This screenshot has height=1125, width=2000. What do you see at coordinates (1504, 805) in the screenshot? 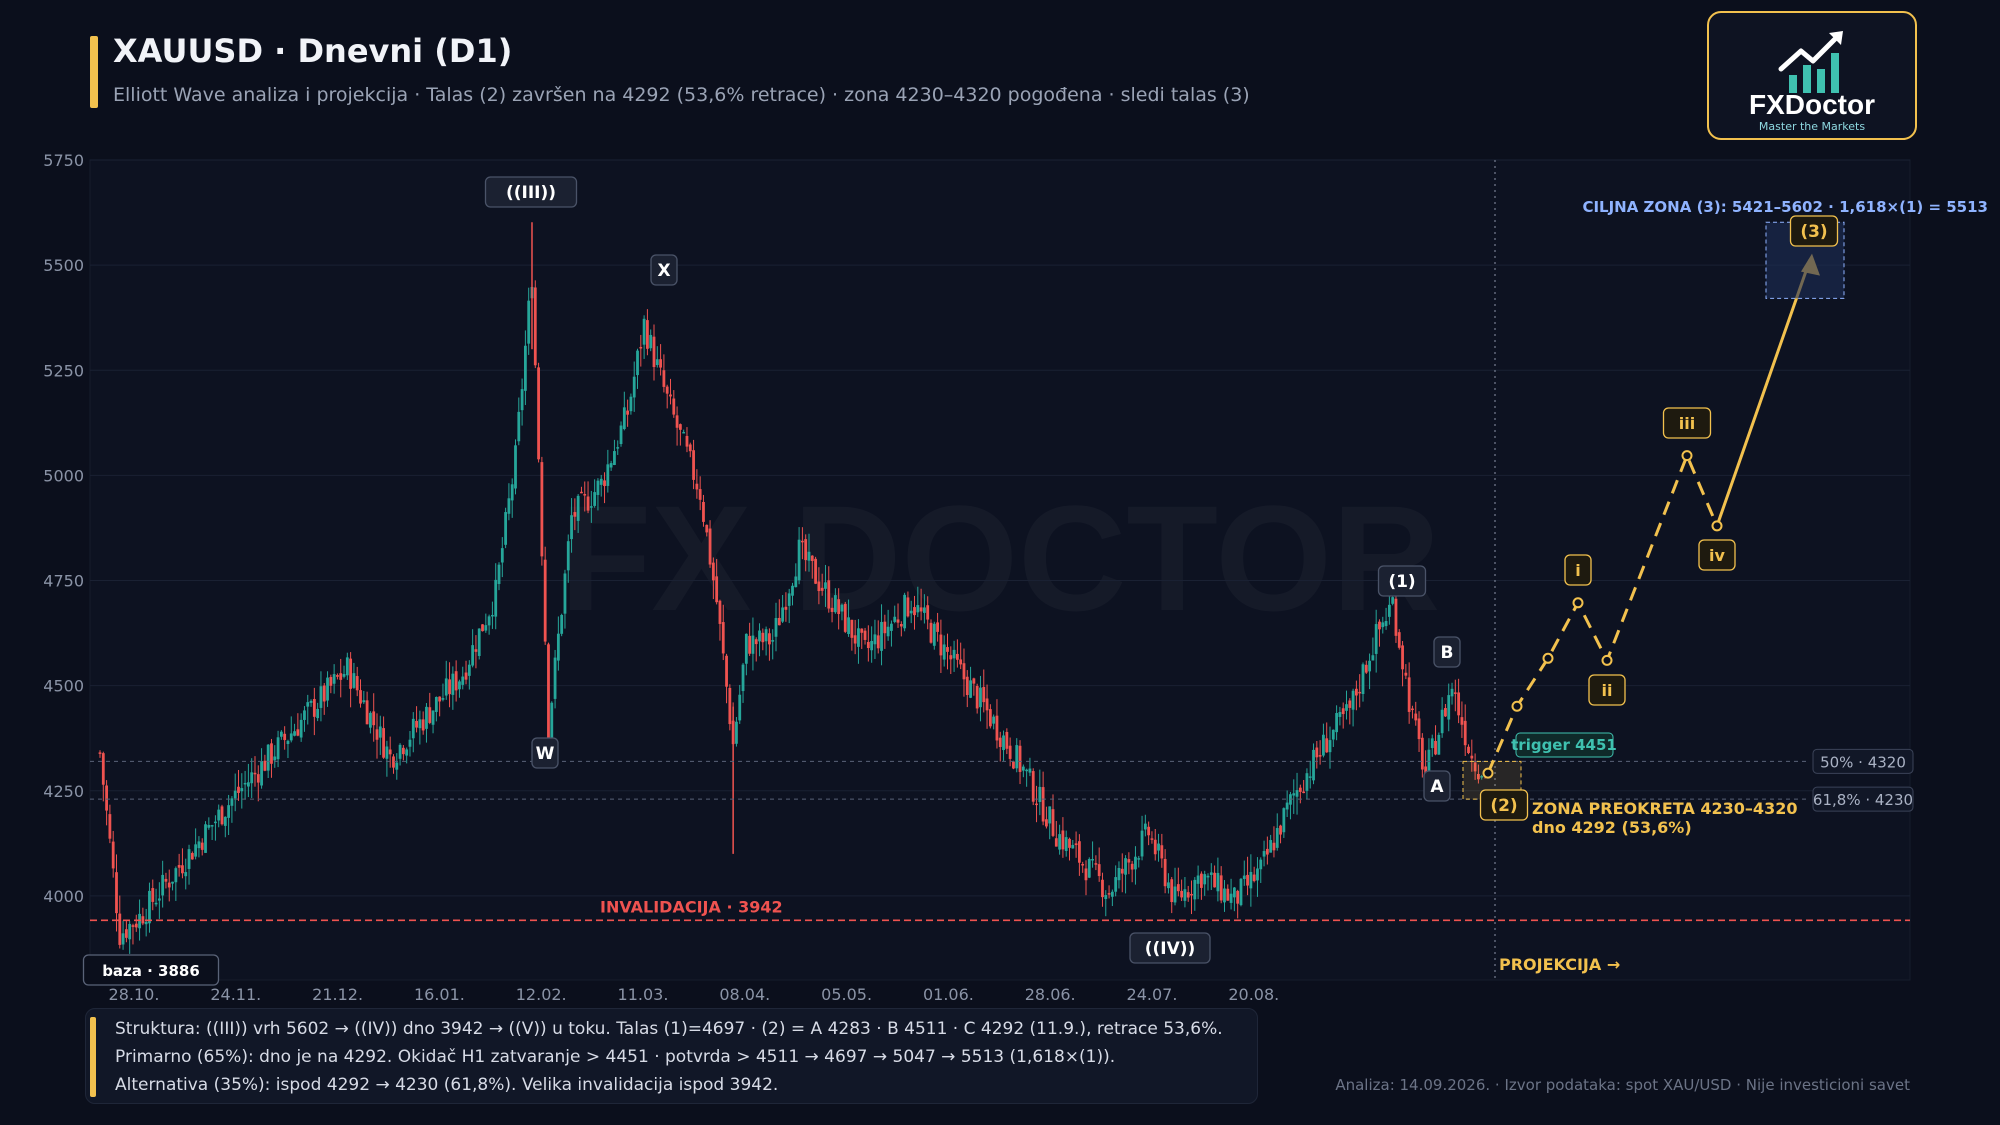
I see `wave-2-badge` at bounding box center [1504, 805].